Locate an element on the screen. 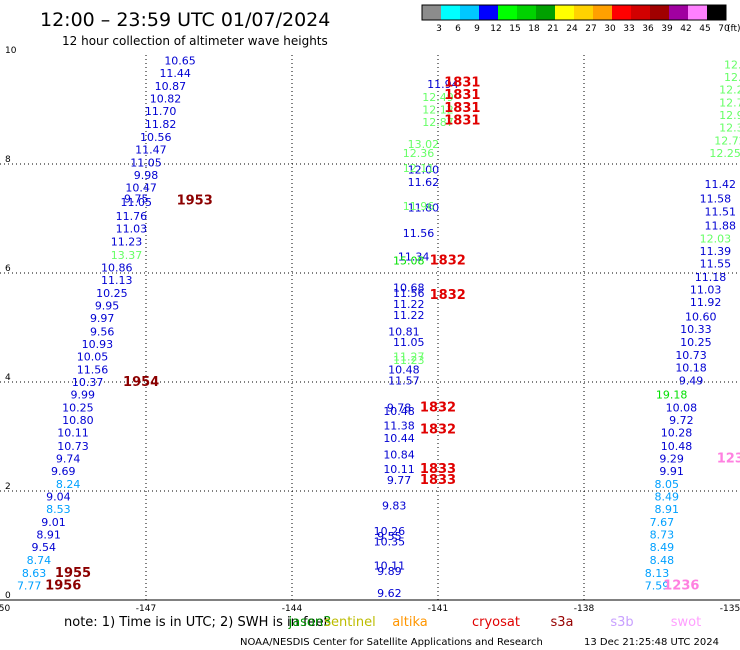  wave-height-label: 9.04 is located at coordinates (58, 496).